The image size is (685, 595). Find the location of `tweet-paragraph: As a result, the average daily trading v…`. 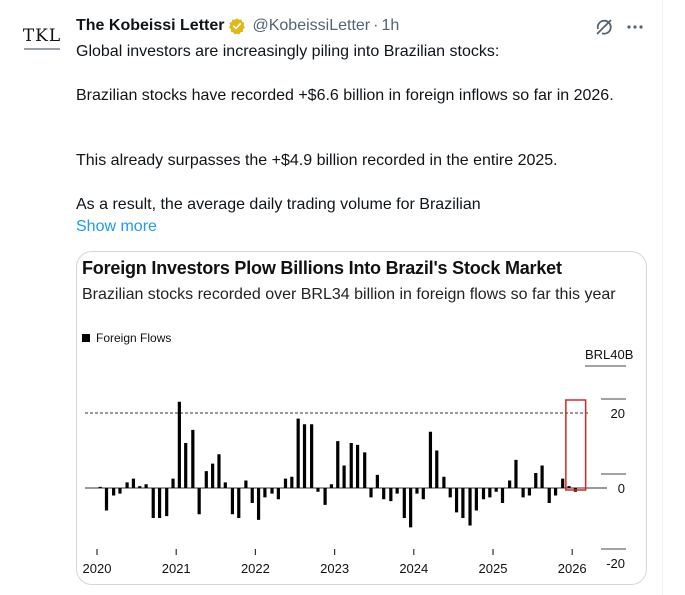

tweet-paragraph: As a result, the average daily trading v… is located at coordinates (278, 204).